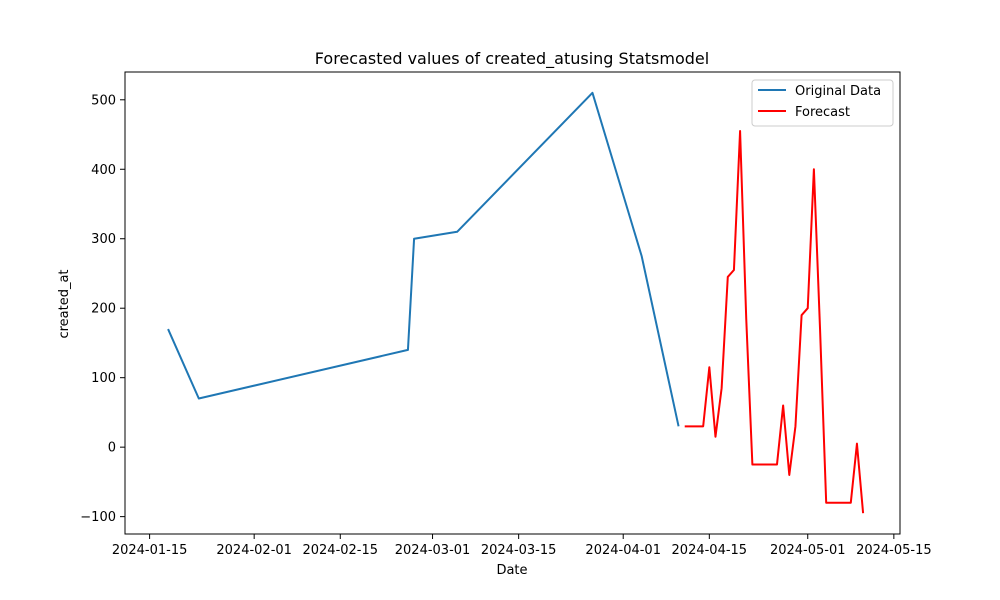 The image size is (1000, 600). What do you see at coordinates (340, 550) in the screenshot?
I see `x-tick-label: 2024-02-15` at bounding box center [340, 550].